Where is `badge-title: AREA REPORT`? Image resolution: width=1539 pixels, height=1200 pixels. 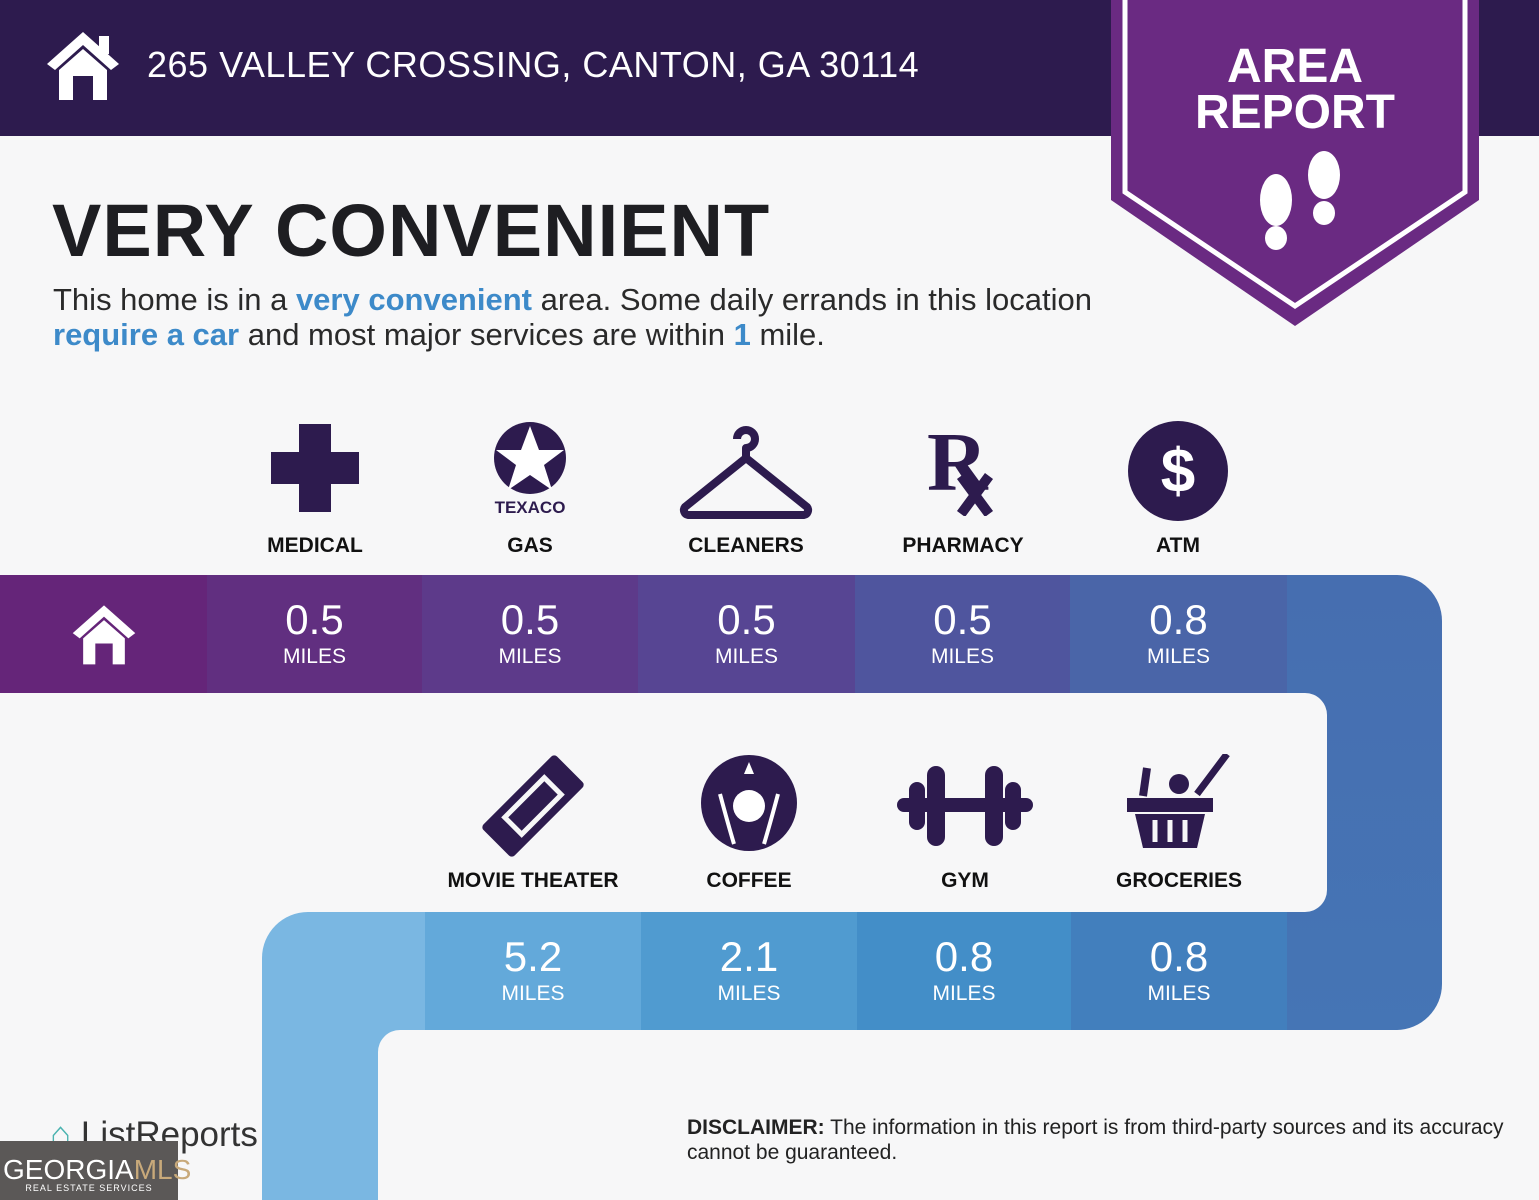 badge-title: AREA REPORT is located at coordinates (1294, 89).